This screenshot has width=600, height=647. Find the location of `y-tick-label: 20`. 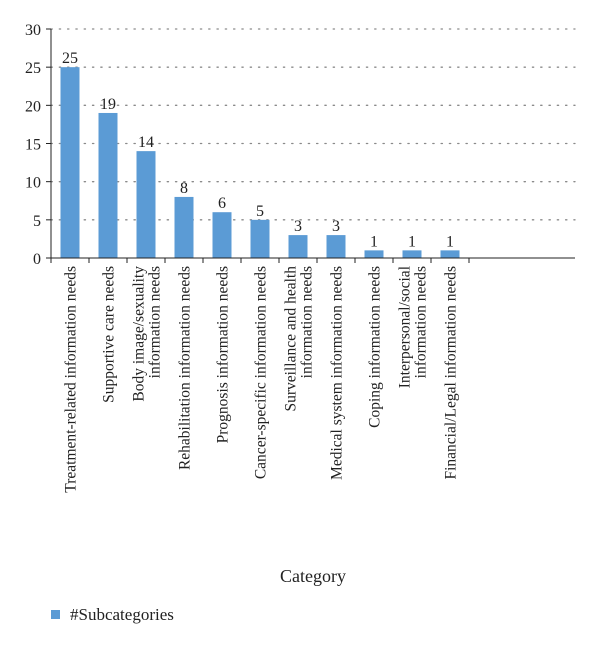

y-tick-label: 20 is located at coordinates (33, 106).